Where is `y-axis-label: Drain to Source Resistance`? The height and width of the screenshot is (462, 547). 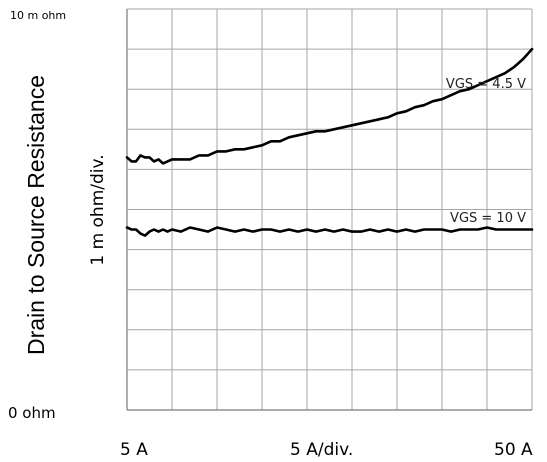
y-axis-label: Drain to Source Resistance is located at coordinates (36, 215).